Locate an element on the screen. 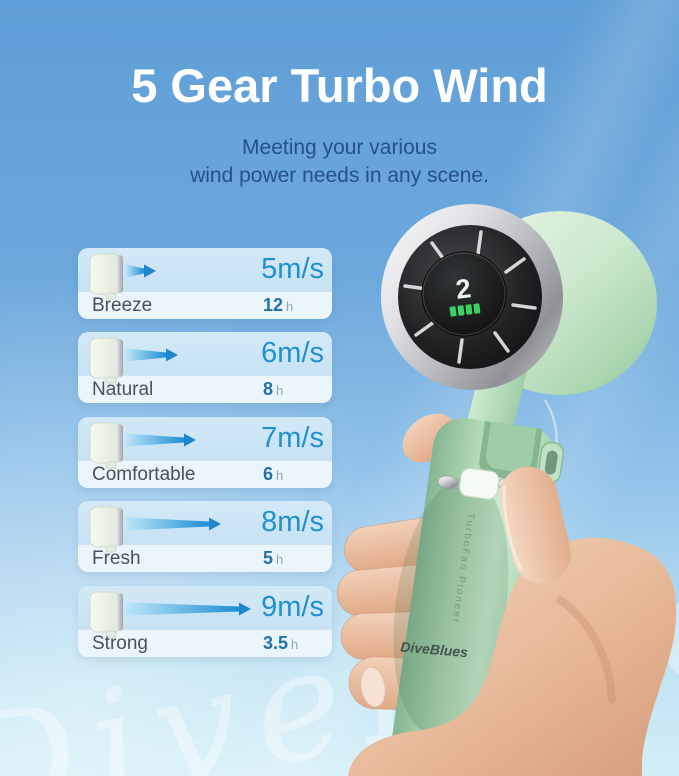 The image size is (679, 776). speed-value: 5m/s is located at coordinates (292, 269).